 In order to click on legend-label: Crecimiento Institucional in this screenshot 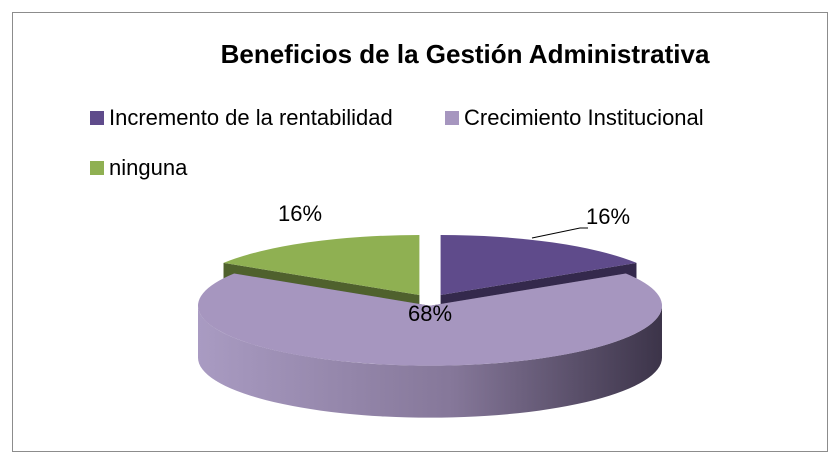, I will do `click(584, 117)`.